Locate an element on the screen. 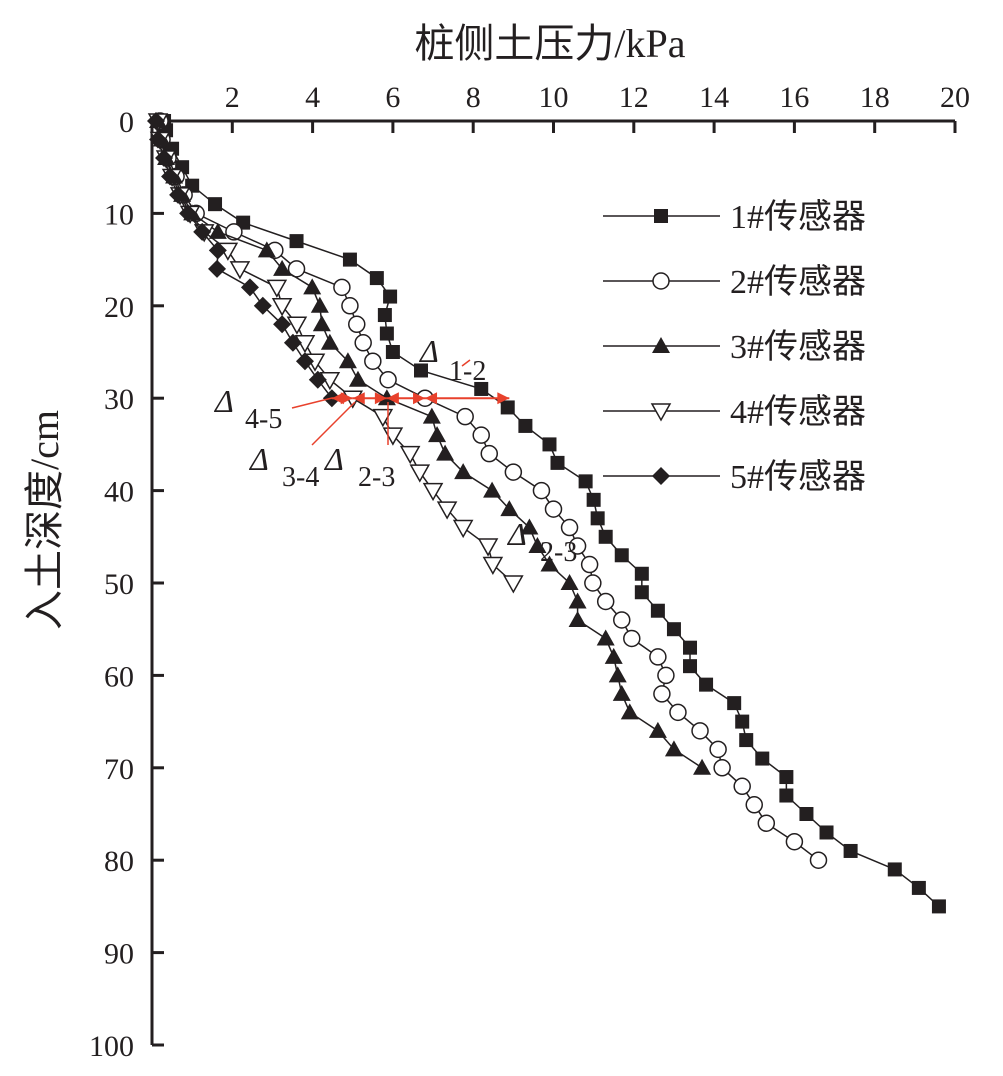 Image resolution: width=1003 pixels, height=1076 pixels. x-axis-title: 桩侧土压力/kPa is located at coordinates (549, 43).